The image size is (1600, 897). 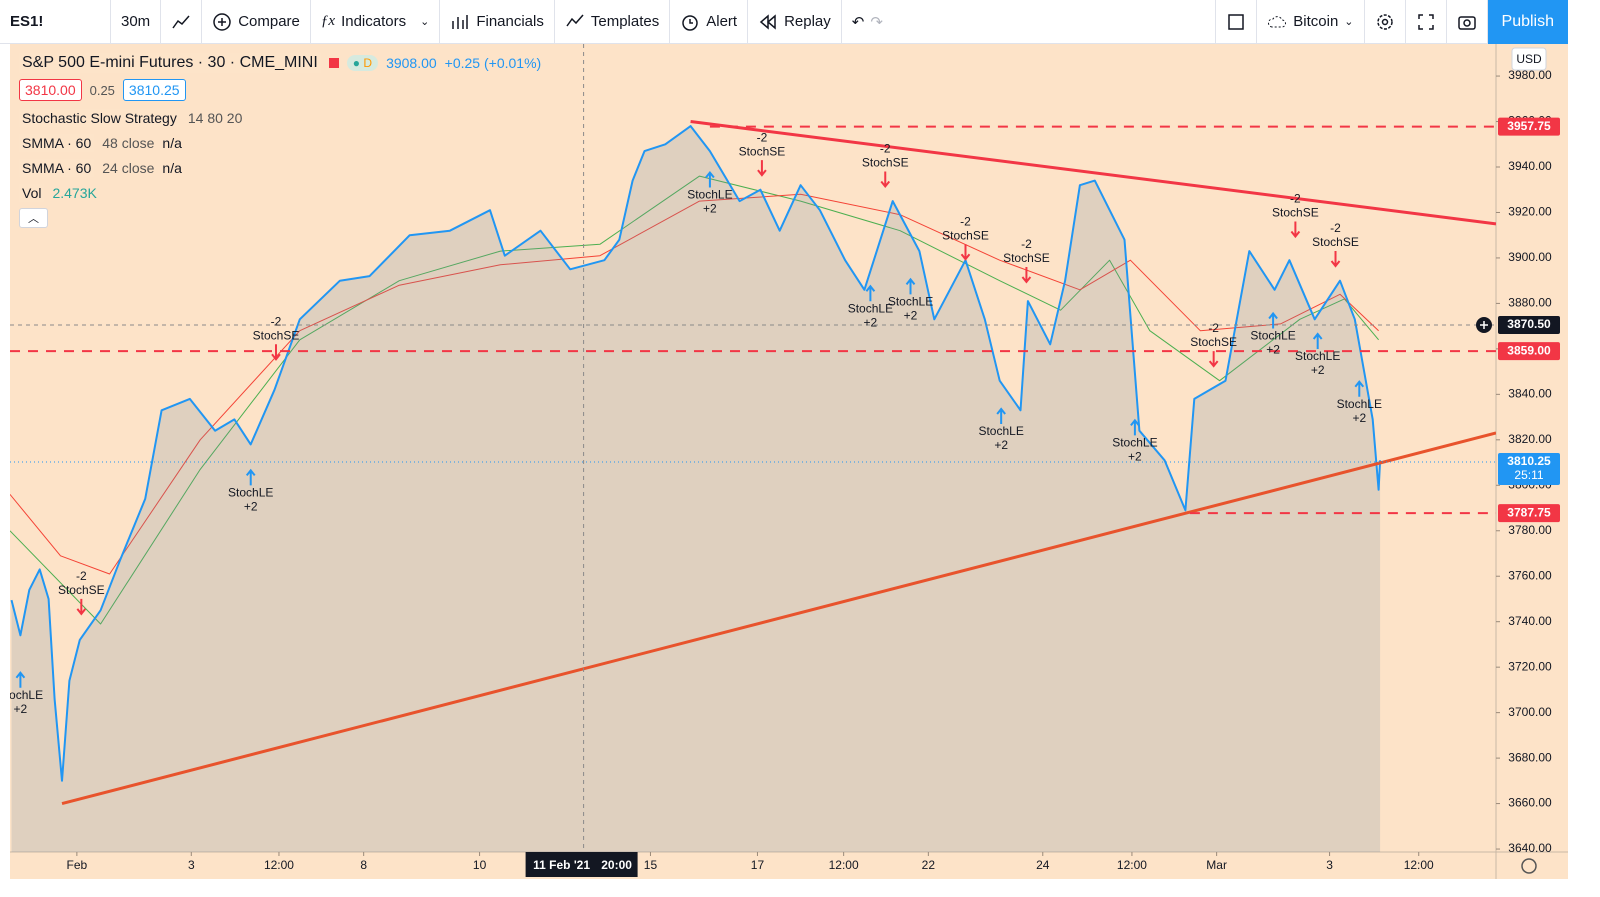 What do you see at coordinates (1530, 394) in the screenshot?
I see `y-tick-label: 3840.00` at bounding box center [1530, 394].